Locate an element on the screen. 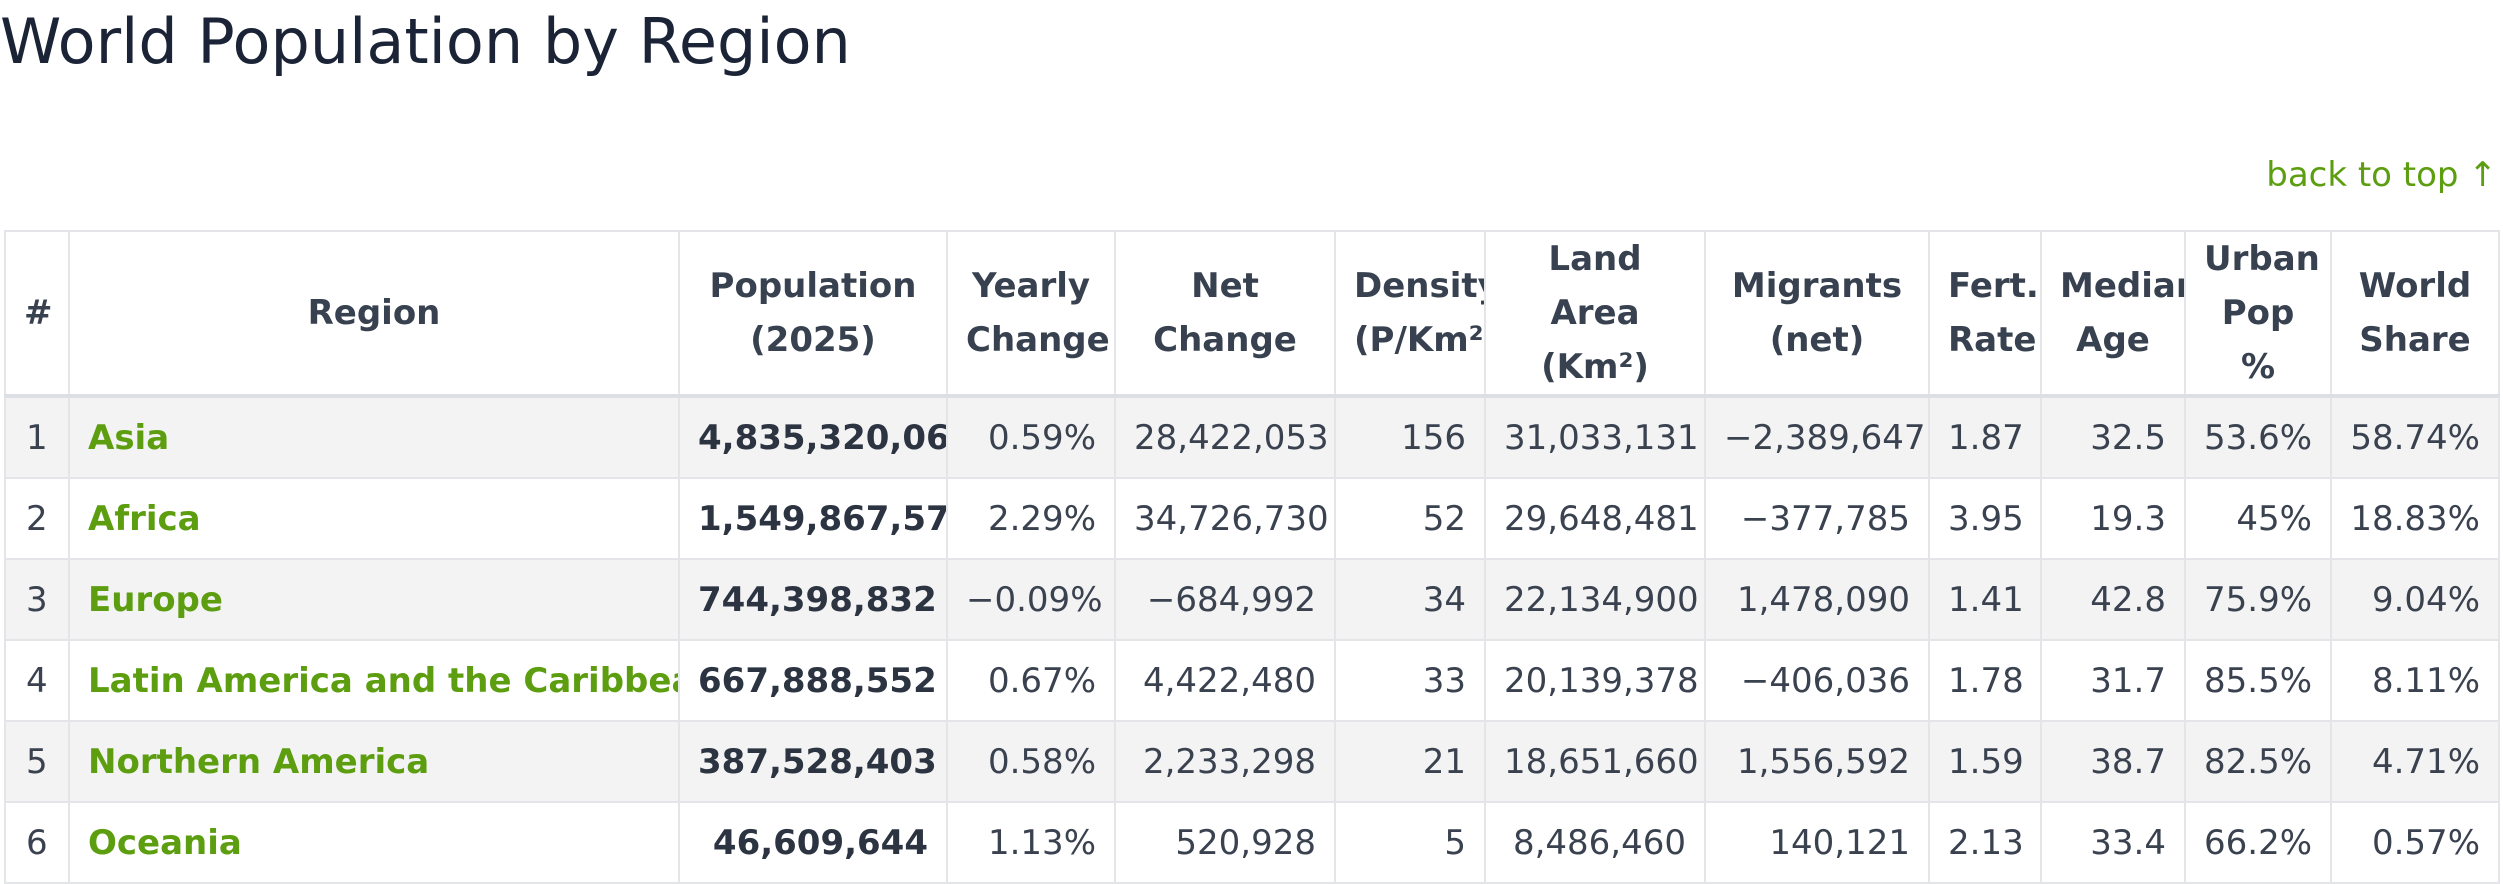  cell-net-change: 520,928 is located at coordinates (1225, 842).